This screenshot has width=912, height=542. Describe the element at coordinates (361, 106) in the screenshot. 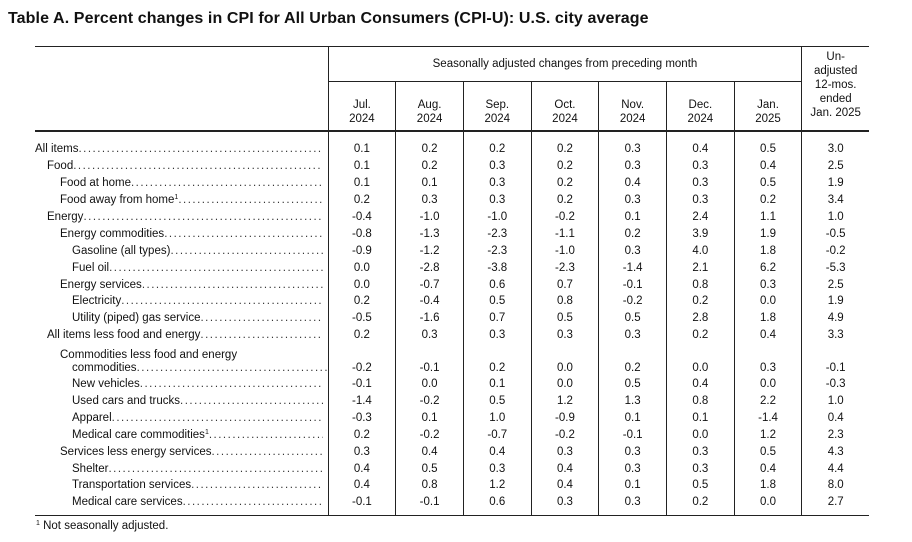

I see `month-header: Jul. 2024` at that location.